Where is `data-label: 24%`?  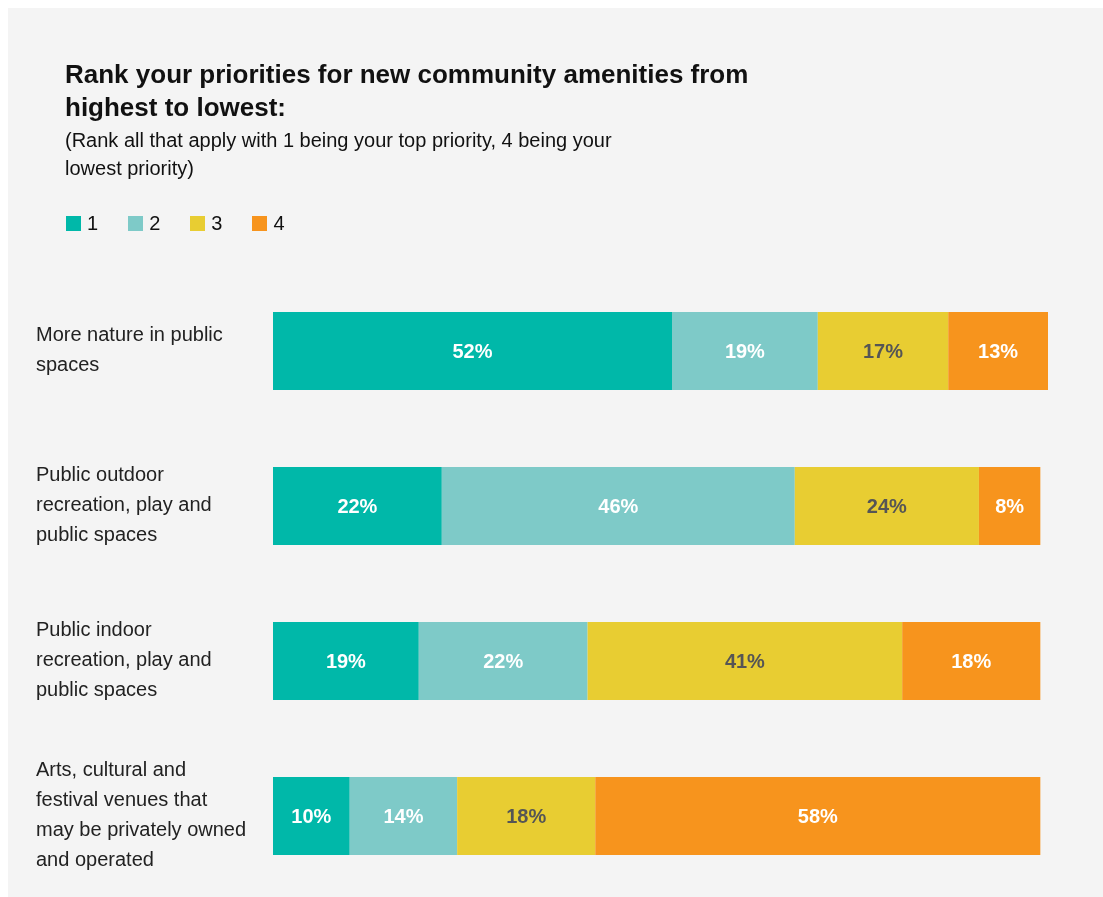 data-label: 24% is located at coordinates (887, 506).